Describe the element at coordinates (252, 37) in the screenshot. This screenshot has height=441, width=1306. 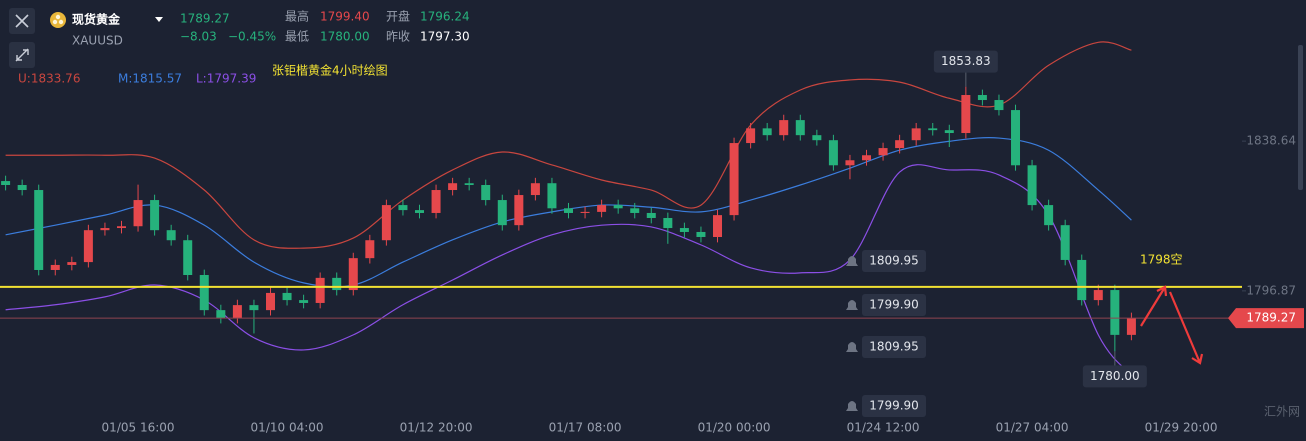
I see `change-pct: −0.45%` at that location.